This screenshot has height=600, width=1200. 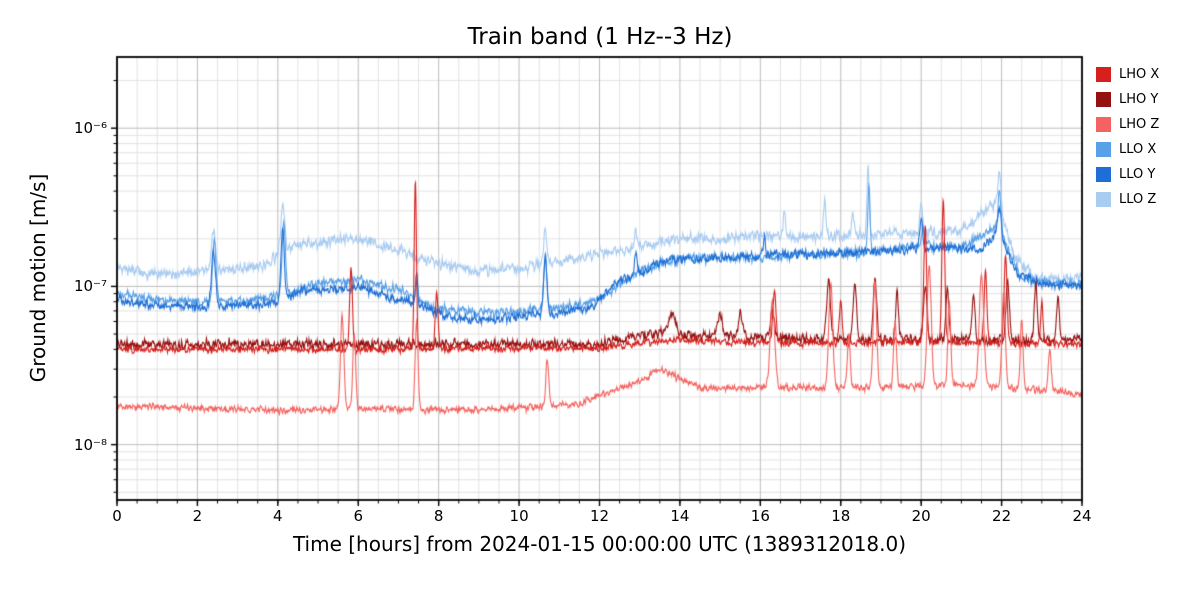 I want to click on legend-label: LLO X, so click(x=1138, y=149).